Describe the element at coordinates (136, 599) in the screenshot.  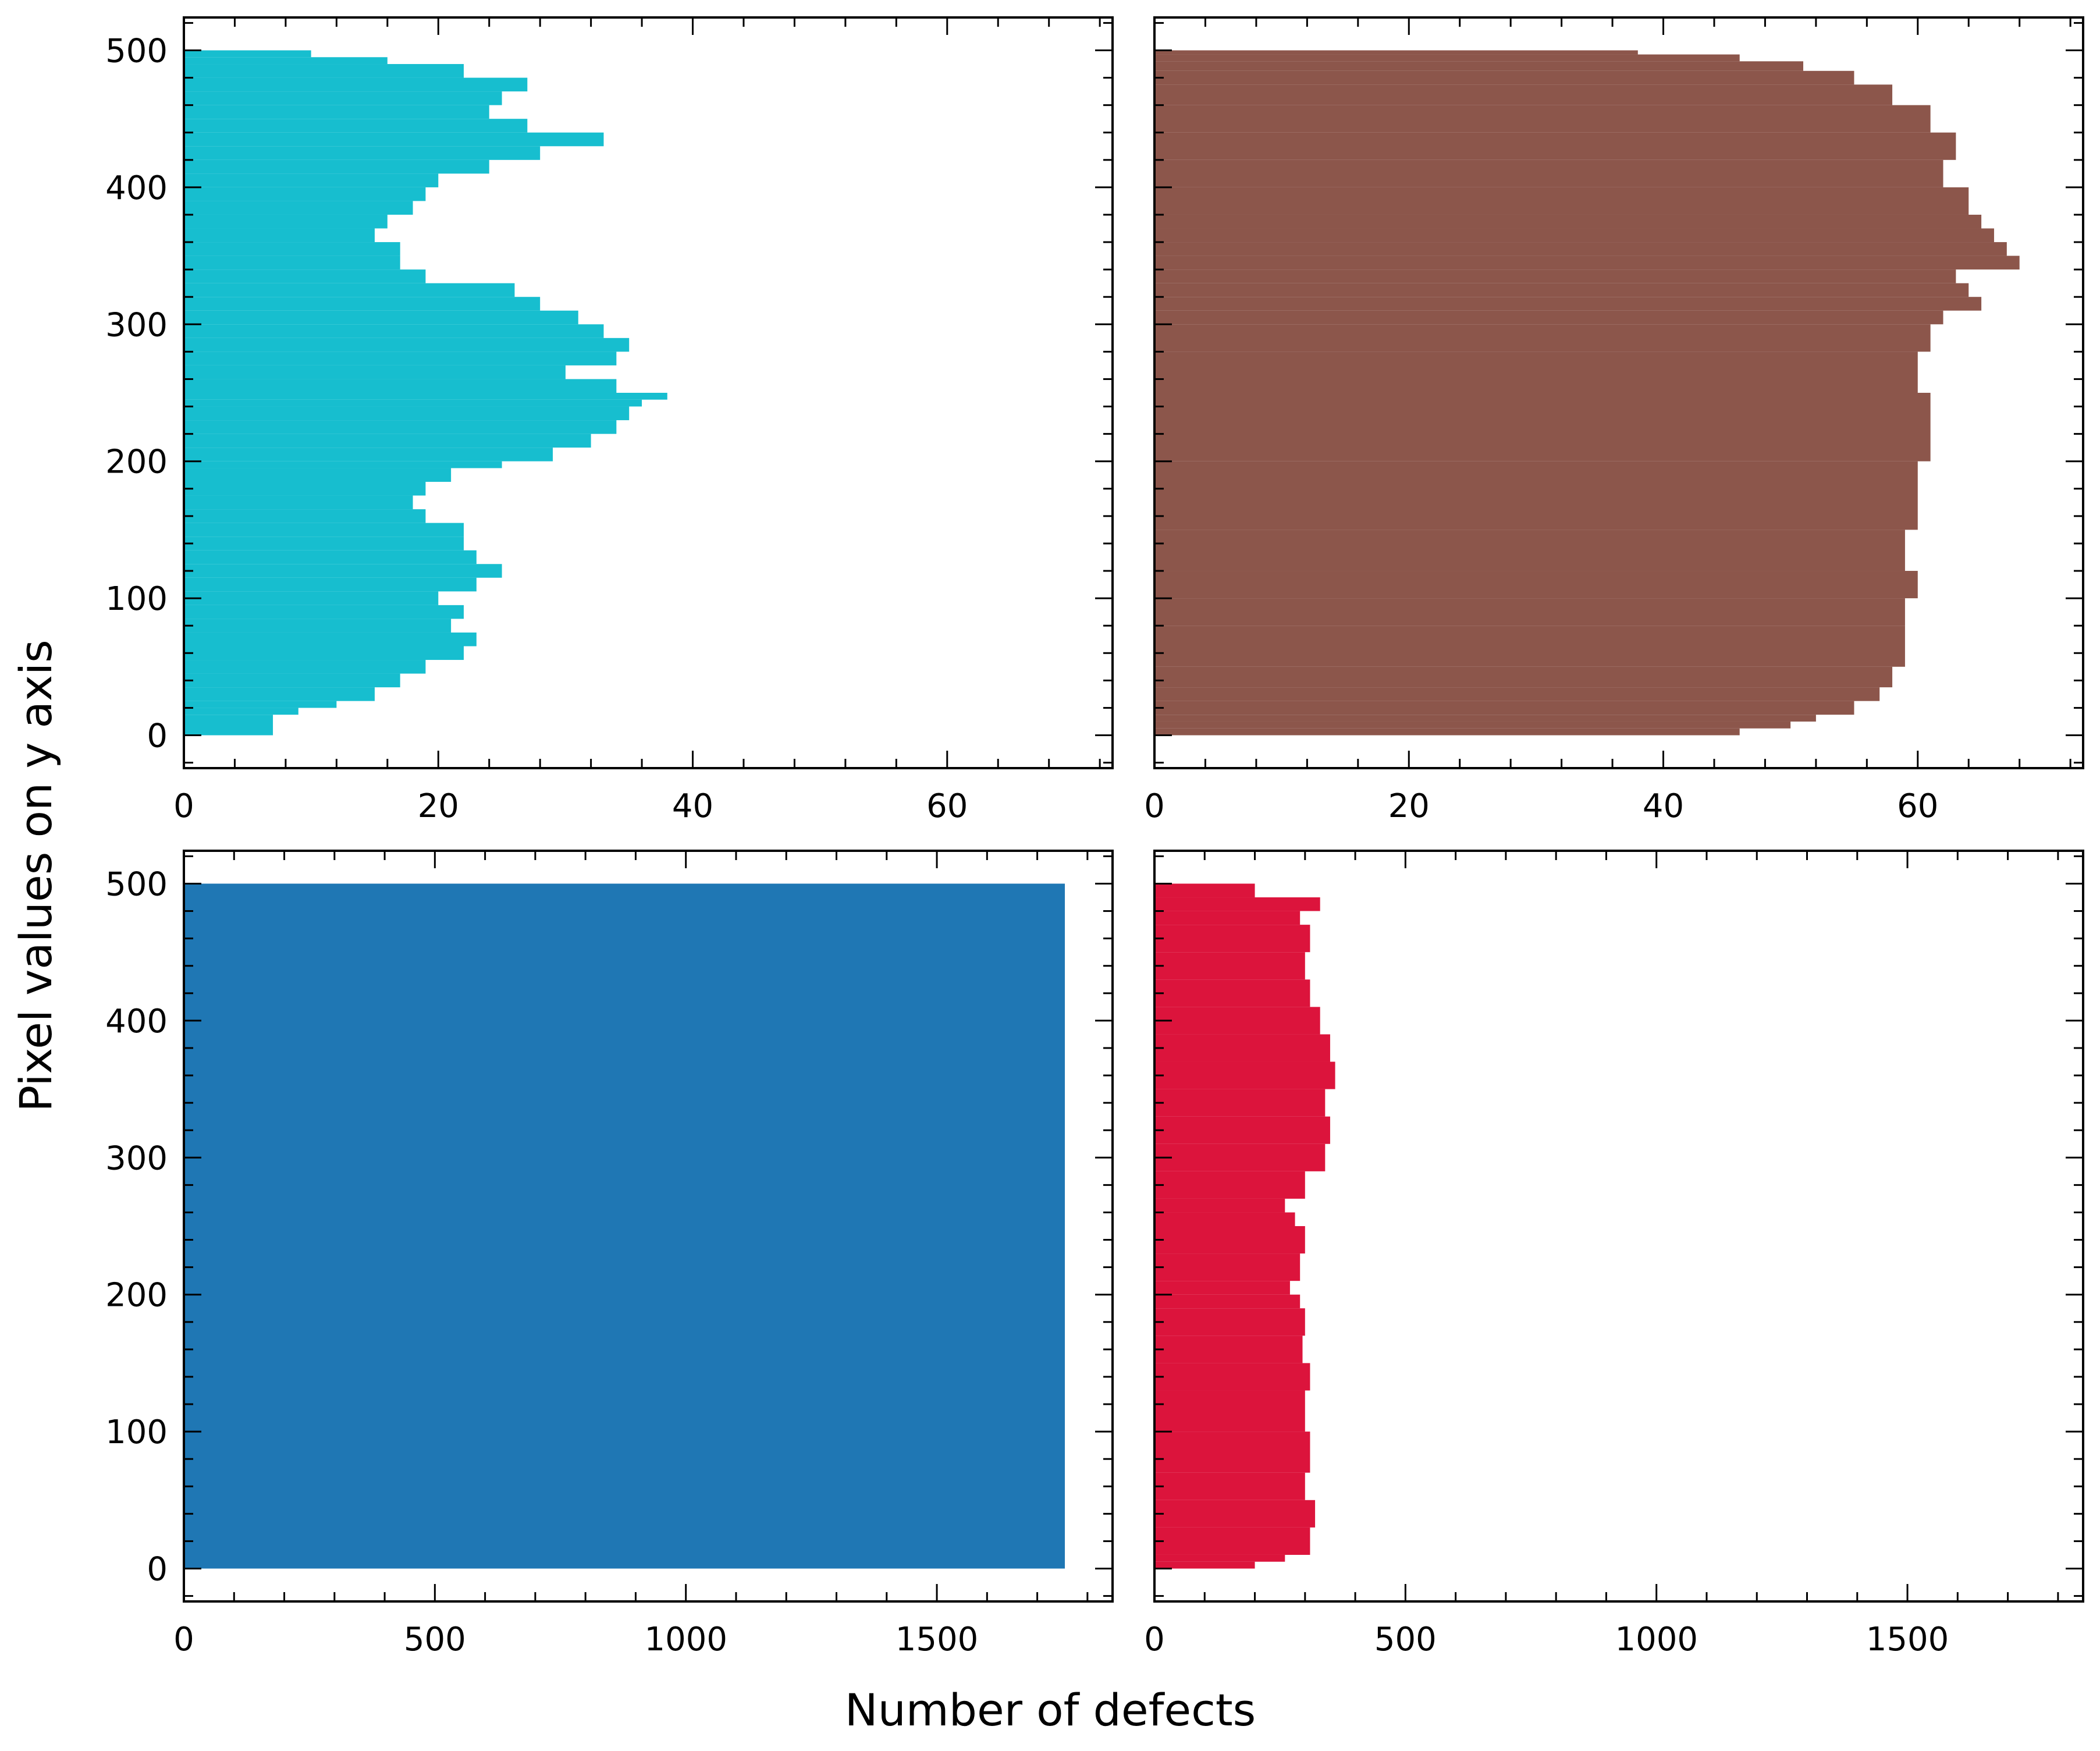
I see `y-tick-label: 100` at that location.